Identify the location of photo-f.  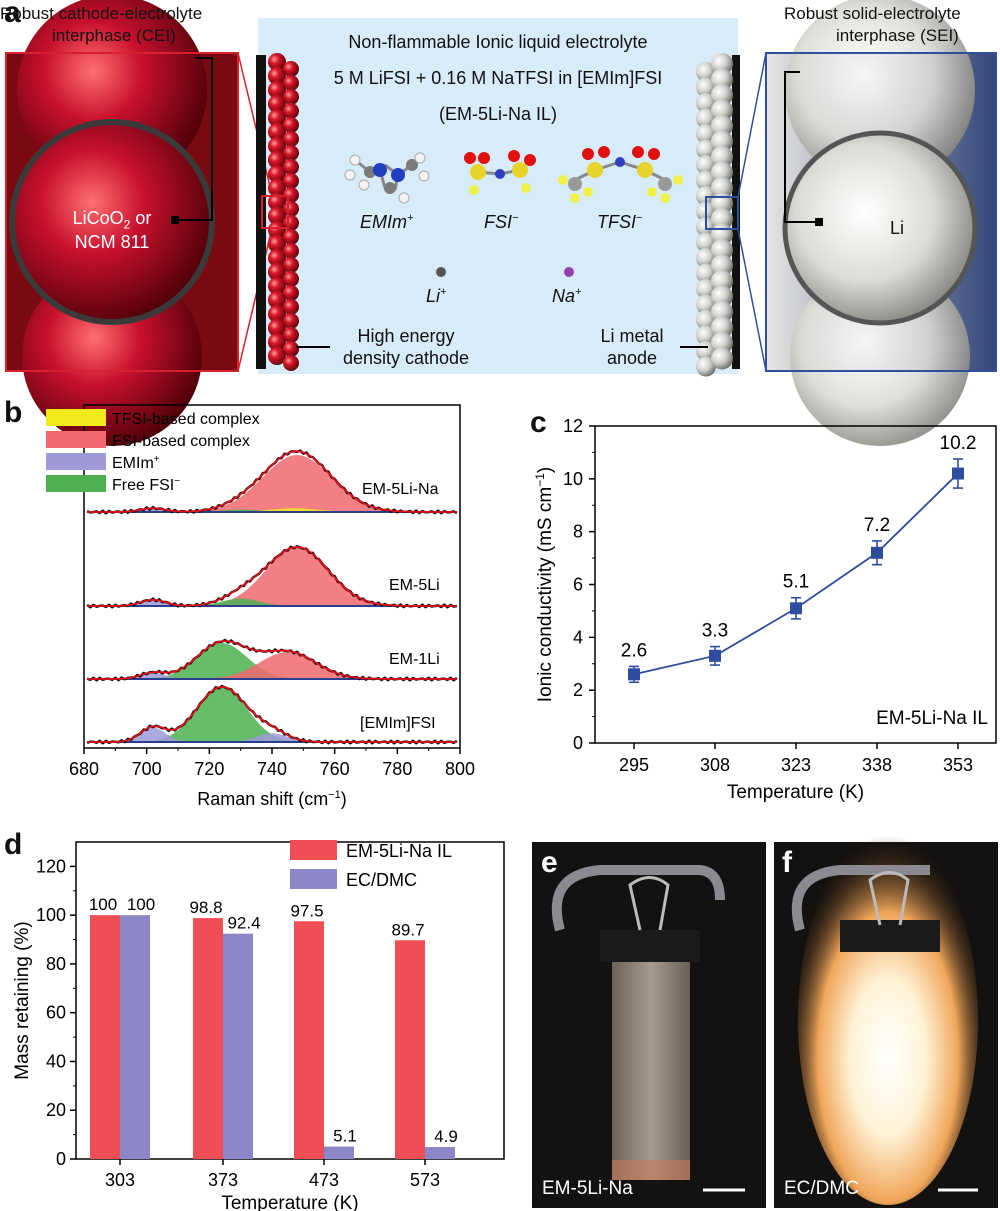
(886, 1021).